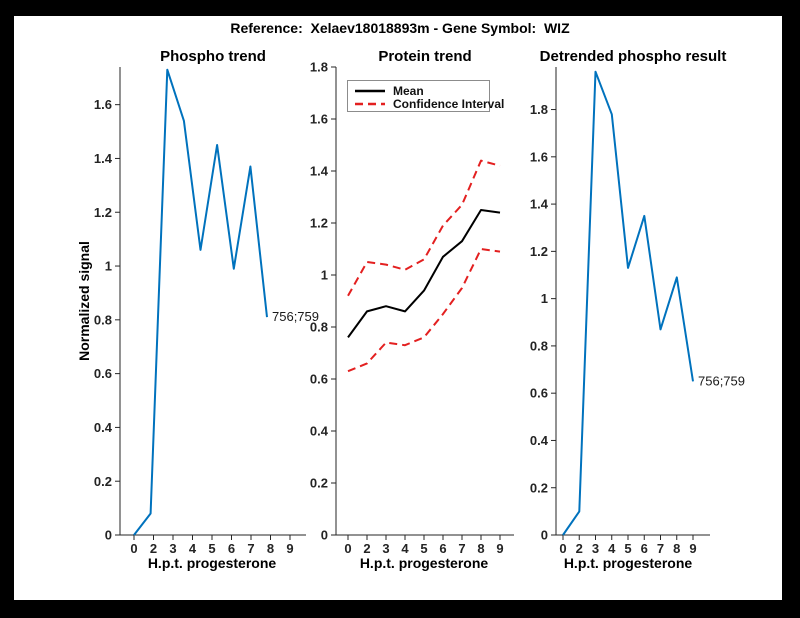 This screenshot has height=618, width=800. I want to click on phospho-trend-y-tick-label: 0.8, so click(103, 319).